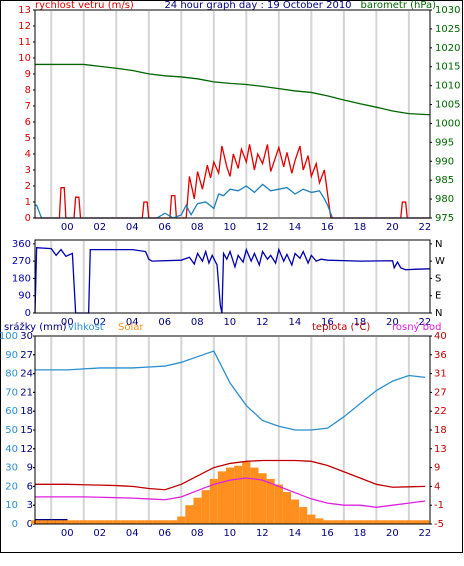 This screenshot has width=464, height=566. What do you see at coordinates (447, 123) in the screenshot?
I see `y2-tick-label: 1000` at bounding box center [447, 123].